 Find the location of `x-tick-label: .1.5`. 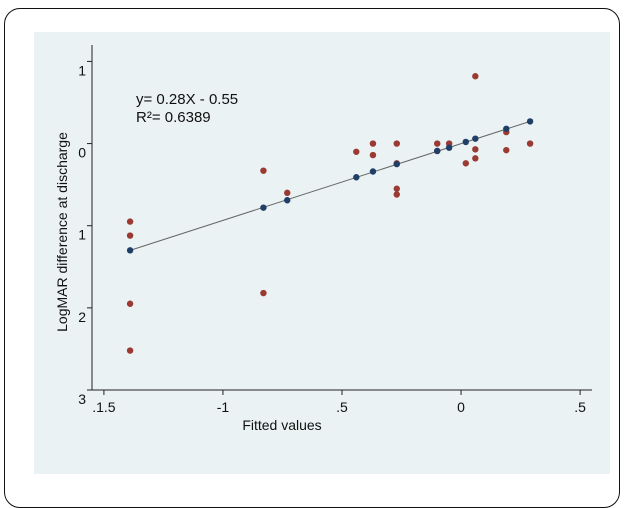

x-tick-label: .1.5 is located at coordinates (104, 407).